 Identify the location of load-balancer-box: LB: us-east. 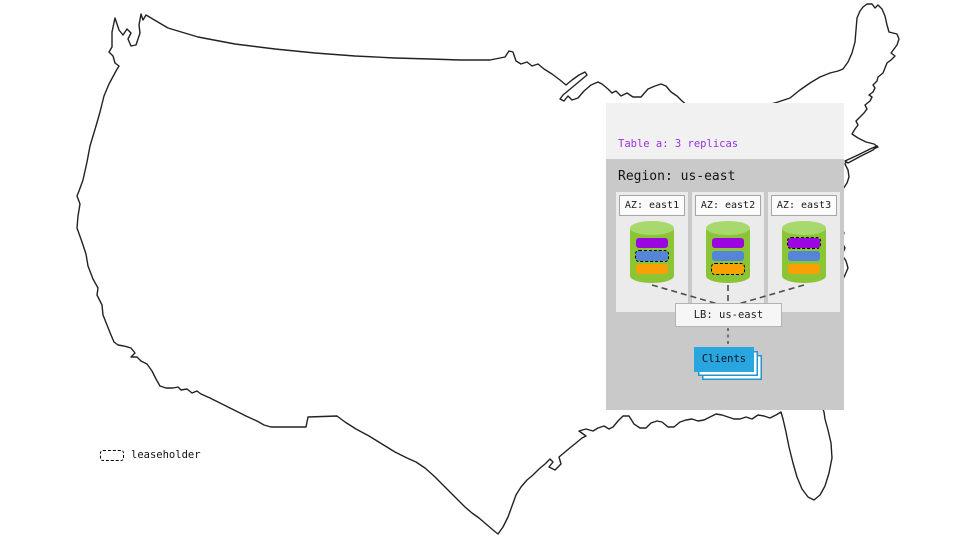
(728, 315).